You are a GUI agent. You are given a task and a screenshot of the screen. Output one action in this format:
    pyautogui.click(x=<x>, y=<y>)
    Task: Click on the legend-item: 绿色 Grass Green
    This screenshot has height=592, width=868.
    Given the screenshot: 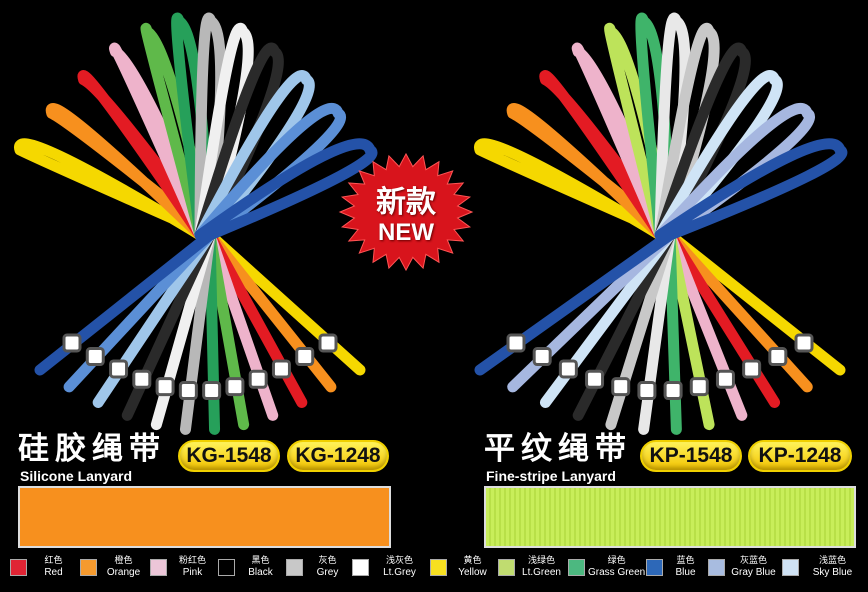 What is the action you would take?
    pyautogui.click(x=606, y=567)
    